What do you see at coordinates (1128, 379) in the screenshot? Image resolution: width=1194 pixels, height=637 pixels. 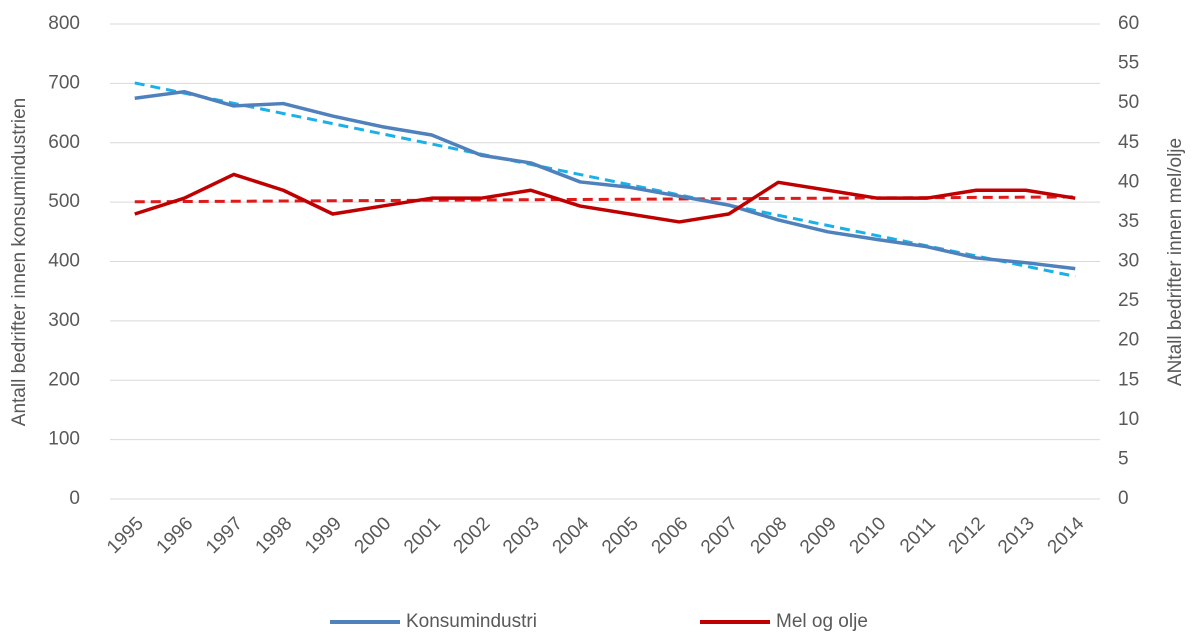 I see `y2-tick-label: 15` at bounding box center [1128, 379].